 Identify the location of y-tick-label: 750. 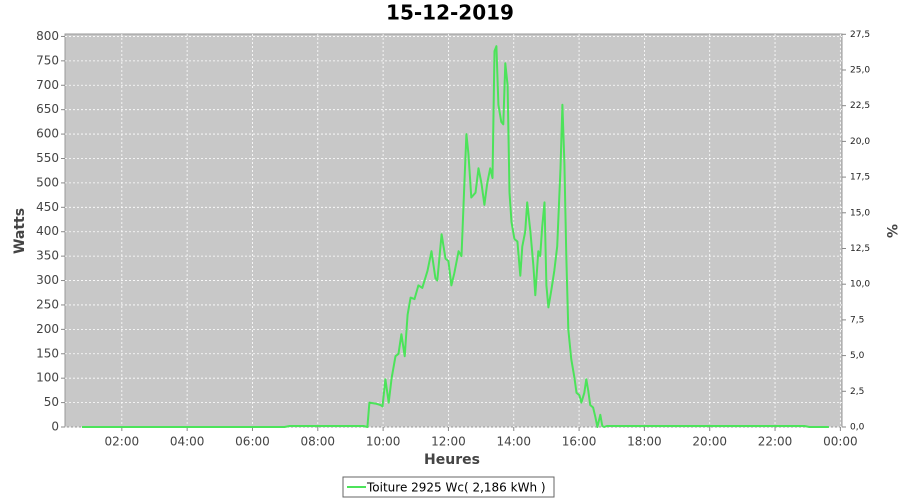
(47, 60).